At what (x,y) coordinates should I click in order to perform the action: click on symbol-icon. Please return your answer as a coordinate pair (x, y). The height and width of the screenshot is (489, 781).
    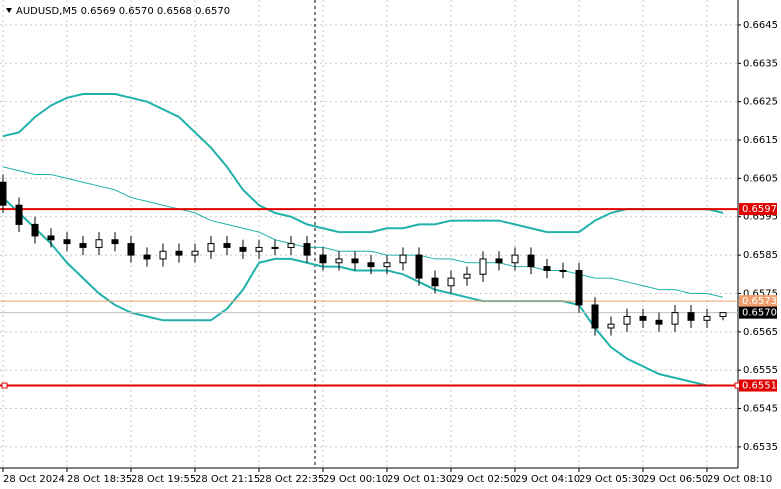
    Looking at the image, I should click on (9, 10).